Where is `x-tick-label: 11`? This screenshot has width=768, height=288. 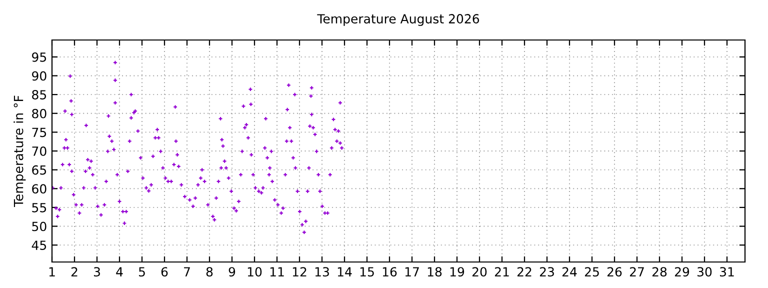 x-tick-label: 11 is located at coordinates (277, 271).